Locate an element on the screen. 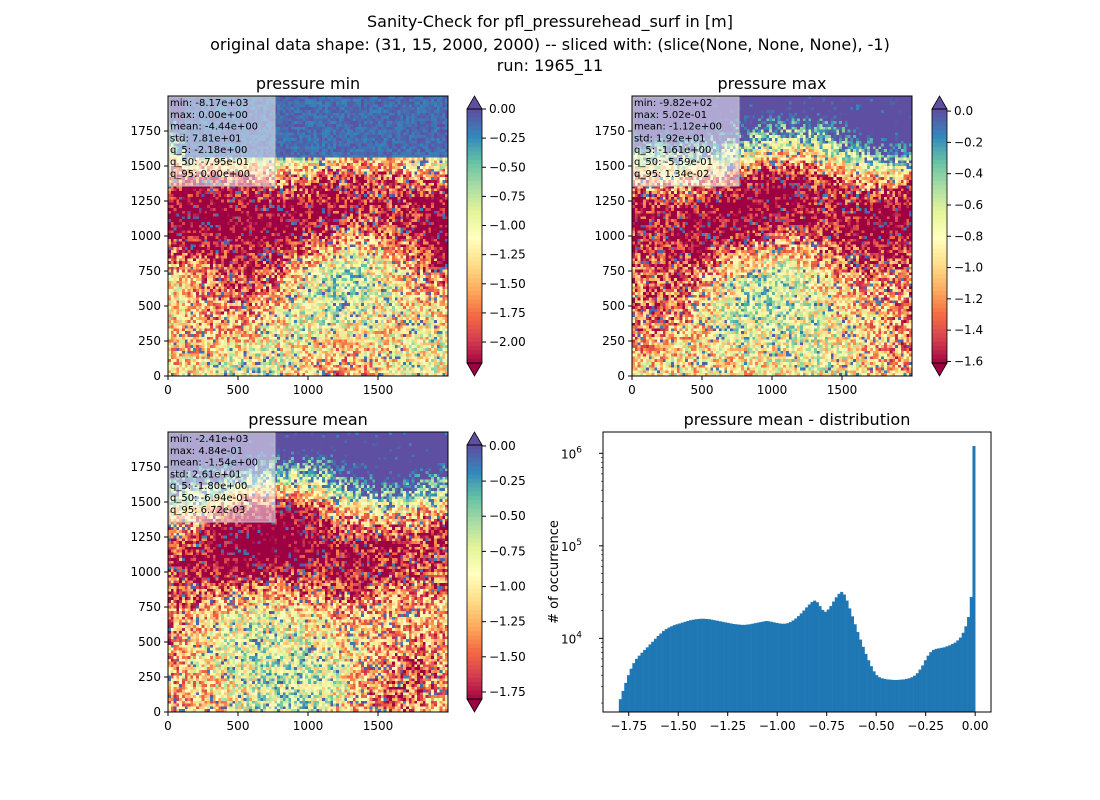 This screenshot has height=800, width=1100. histogram-xtick-label: 0.00 is located at coordinates (975, 726).